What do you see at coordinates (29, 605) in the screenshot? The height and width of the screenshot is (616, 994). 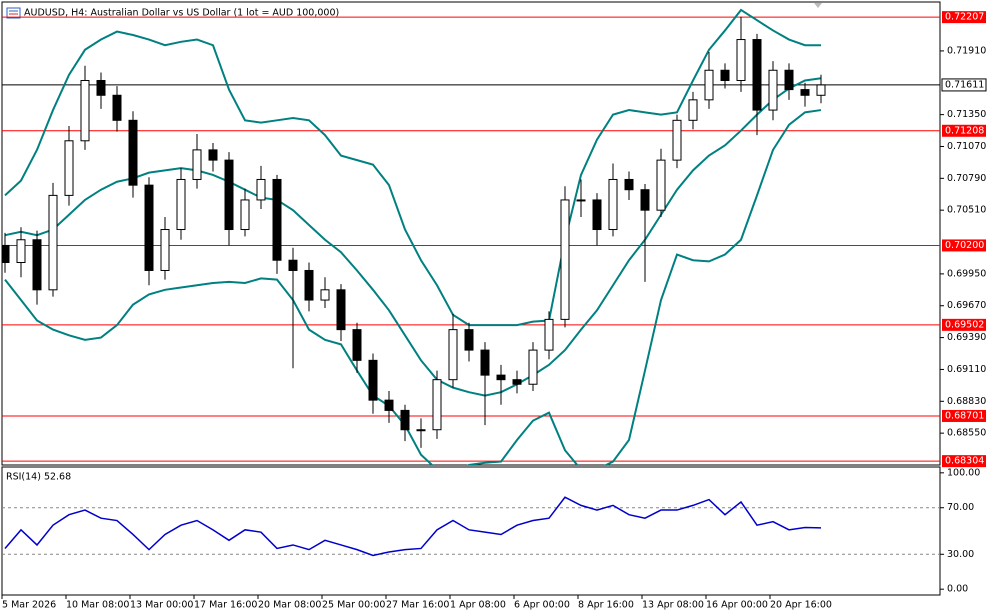 I see `x-tick-label: 5 Mar 2026` at bounding box center [29, 605].